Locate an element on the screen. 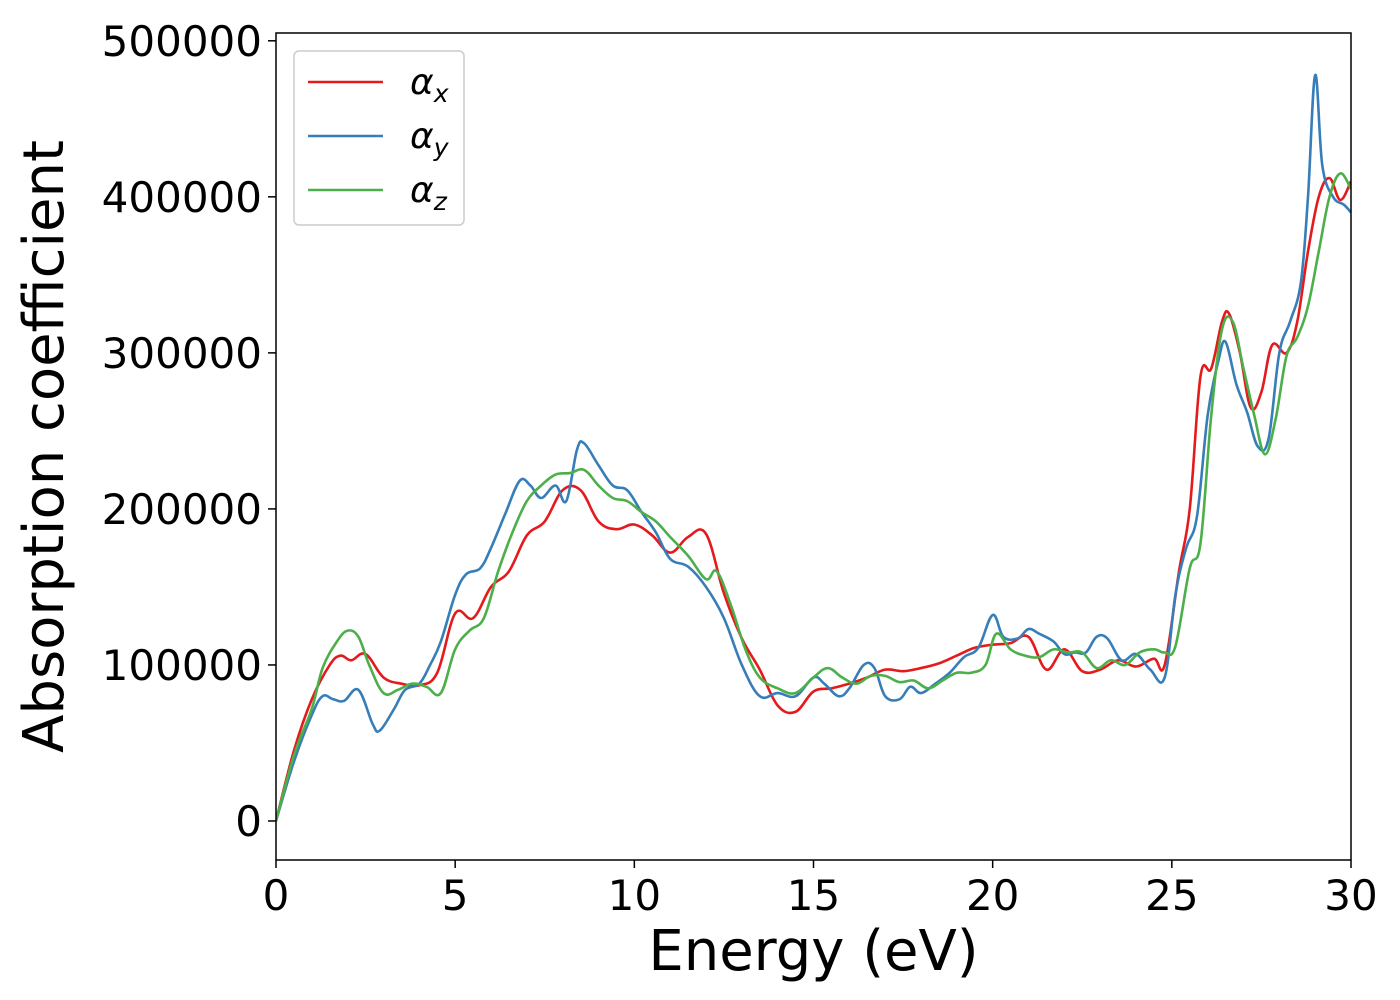  y-tick-label: 500000 is located at coordinates (182, 41).